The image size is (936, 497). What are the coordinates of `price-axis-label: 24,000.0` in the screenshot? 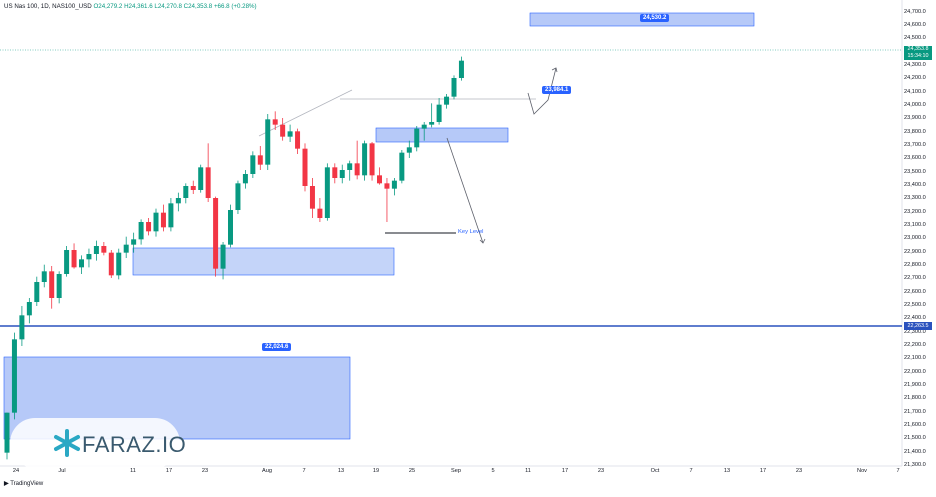 It's located at (915, 105).